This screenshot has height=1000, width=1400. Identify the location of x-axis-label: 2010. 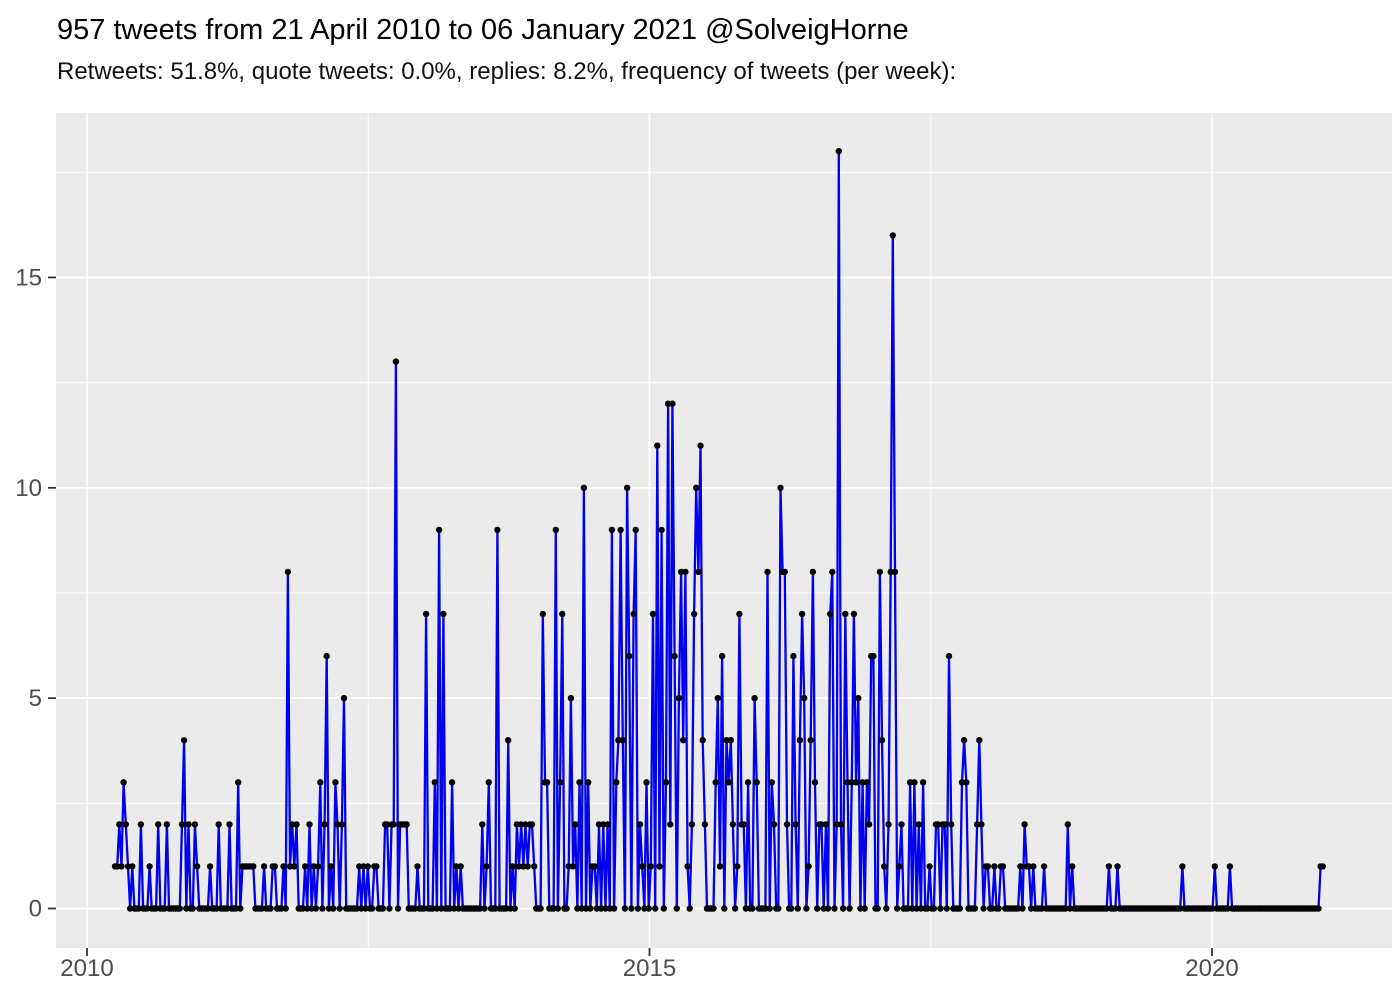
(86, 968).